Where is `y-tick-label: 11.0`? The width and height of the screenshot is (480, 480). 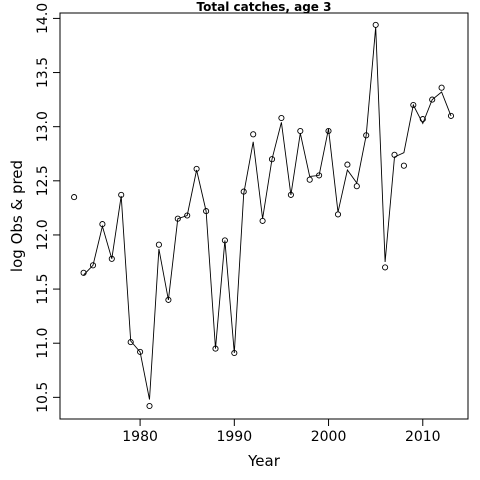
y-tick-label: 11.0 is located at coordinates (43, 343).